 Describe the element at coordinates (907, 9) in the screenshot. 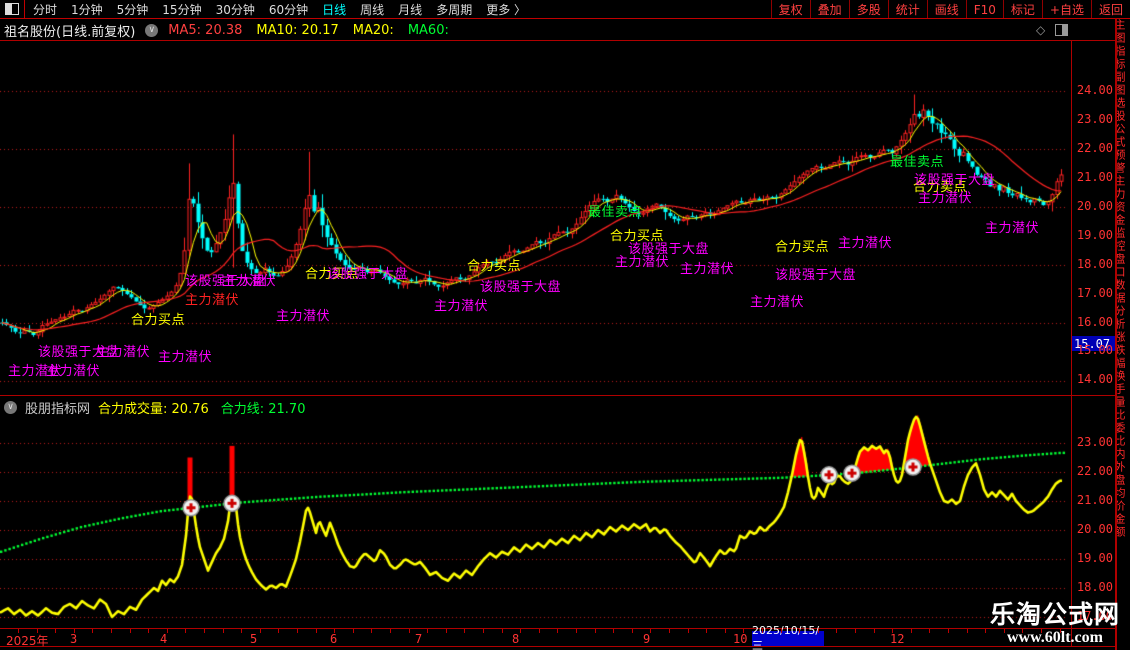

I see `toolbar-button-统计: 统计` at that location.